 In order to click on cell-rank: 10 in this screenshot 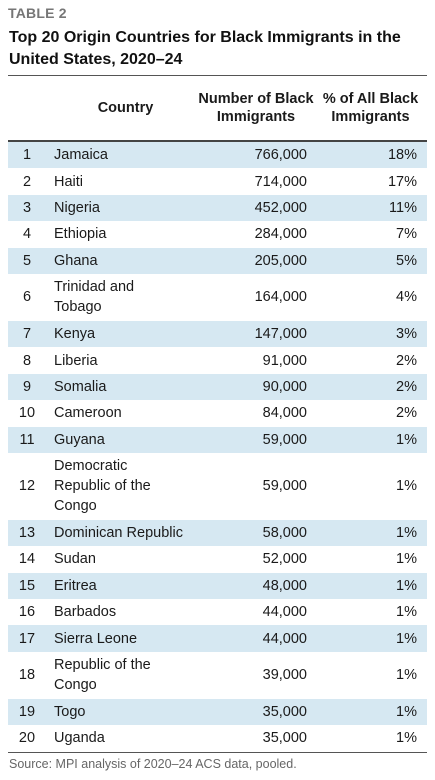, I will do `click(27, 413)`.